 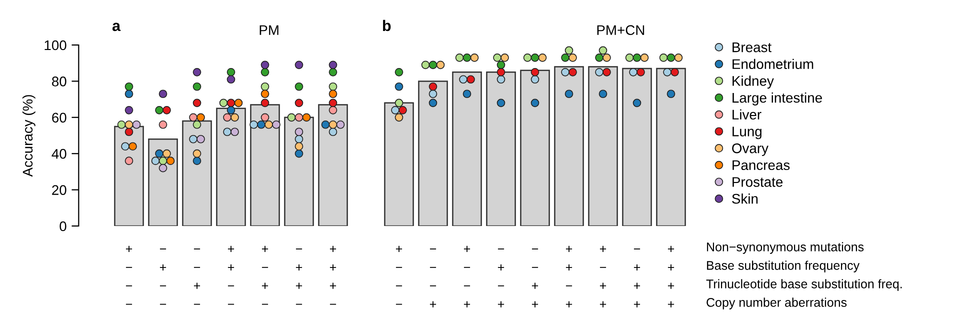 What do you see at coordinates (299, 276) in the screenshot?
I see `x-tick-label: − + + −` at bounding box center [299, 276].